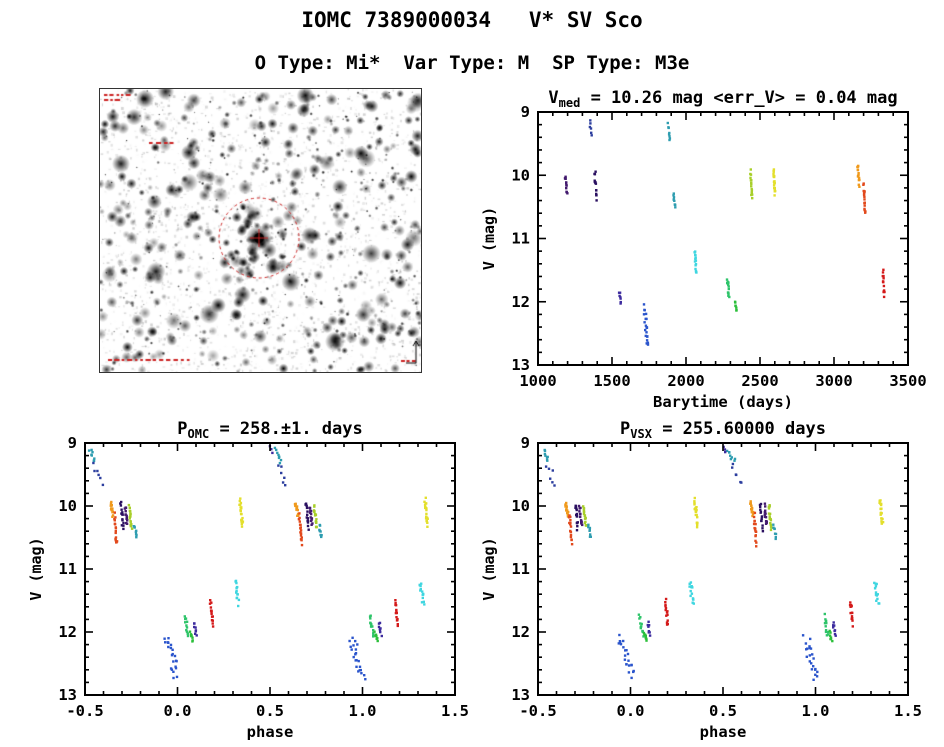 Image resolution: width=944 pixels, height=747 pixels. What do you see at coordinates (723, 430) in the screenshot?
I see `phase_vsx-title: PVSX = 255.60000 days` at bounding box center [723, 430].